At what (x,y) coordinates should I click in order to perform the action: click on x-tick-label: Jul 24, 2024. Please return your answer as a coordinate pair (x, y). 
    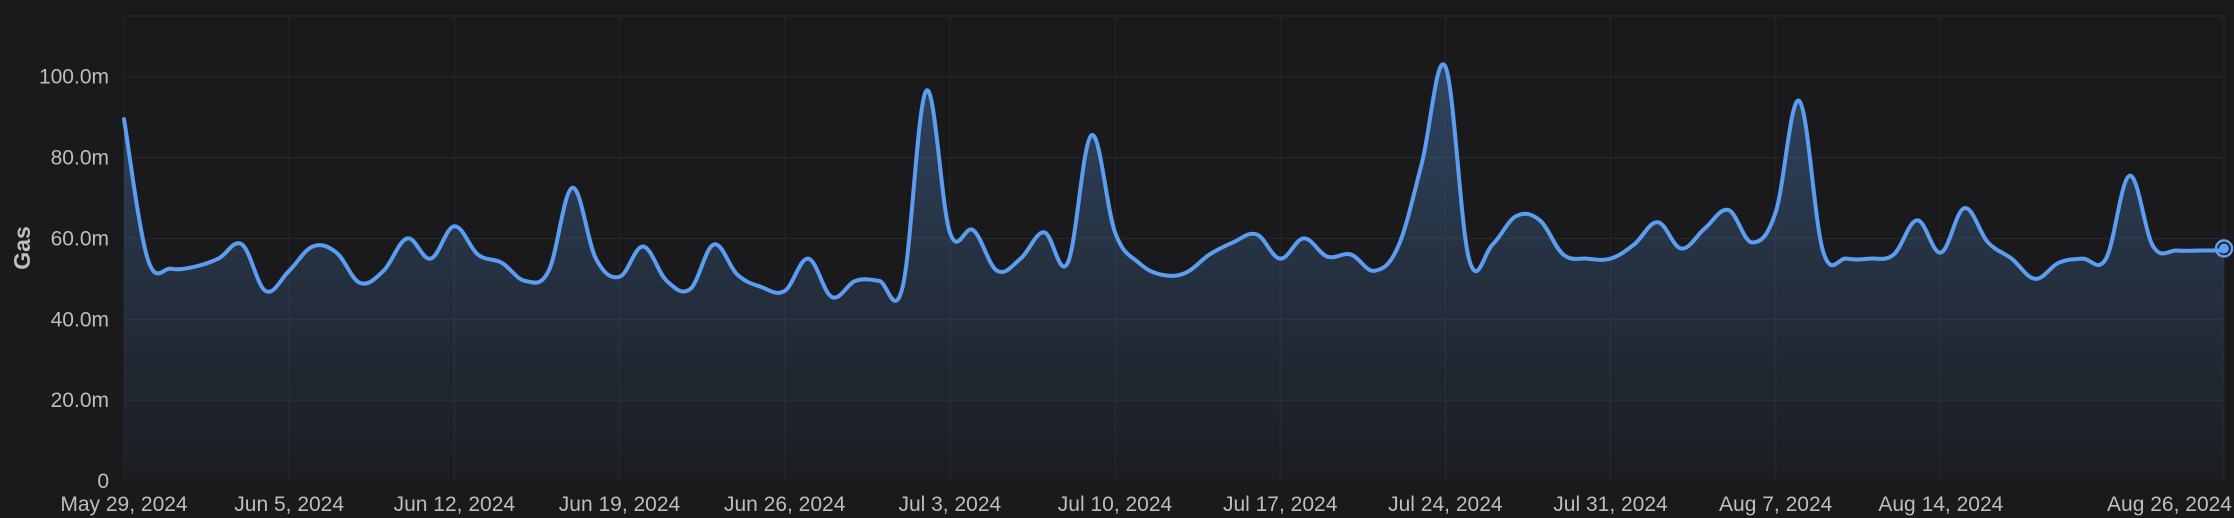
    Looking at the image, I should click on (1445, 504).